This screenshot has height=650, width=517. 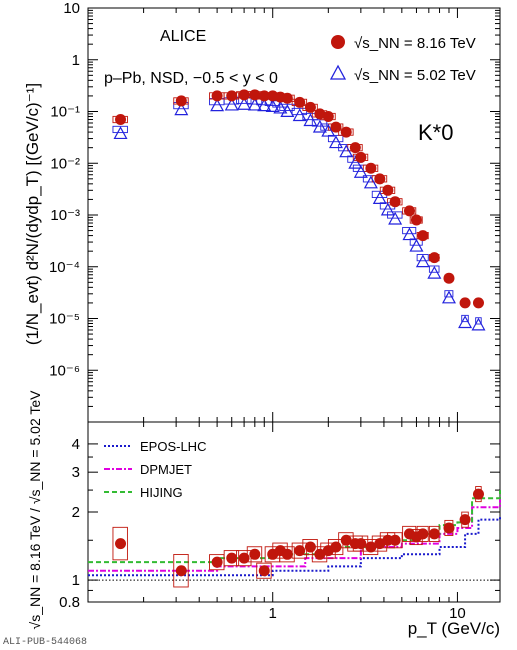 I want to click on x-axis-title: p_T (GeV/c), so click(x=454, y=628).